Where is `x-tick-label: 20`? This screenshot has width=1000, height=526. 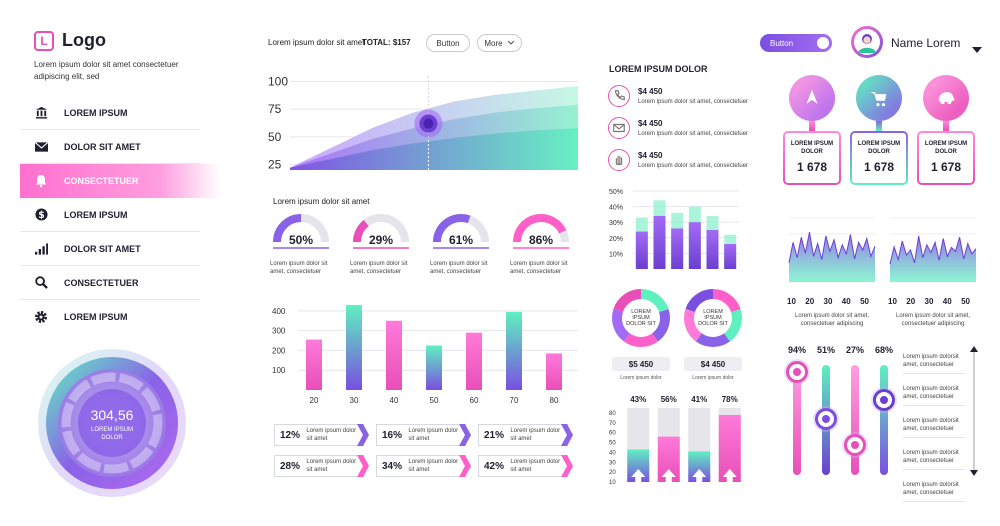 x-tick-label: 20 is located at coordinates (911, 301).